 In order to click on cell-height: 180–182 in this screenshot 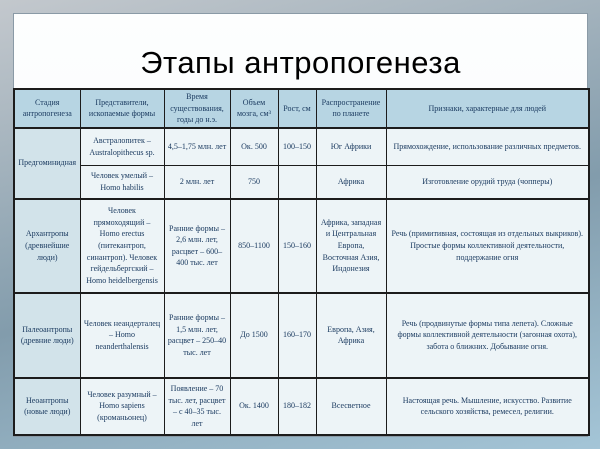, I will do `click(297, 406)`.